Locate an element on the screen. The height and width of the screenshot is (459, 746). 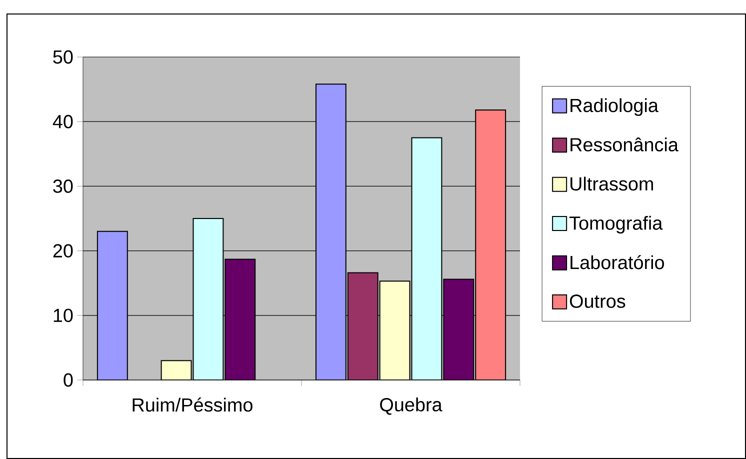
legend-label: Radiologia is located at coordinates (614, 107).